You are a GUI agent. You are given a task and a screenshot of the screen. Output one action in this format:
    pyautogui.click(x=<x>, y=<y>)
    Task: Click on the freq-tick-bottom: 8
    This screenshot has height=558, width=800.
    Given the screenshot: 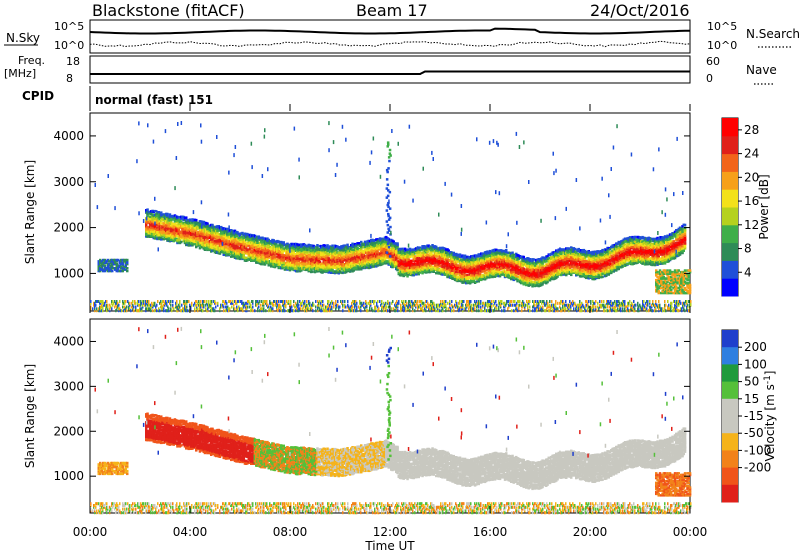 What is the action you would take?
    pyautogui.click(x=69, y=78)
    